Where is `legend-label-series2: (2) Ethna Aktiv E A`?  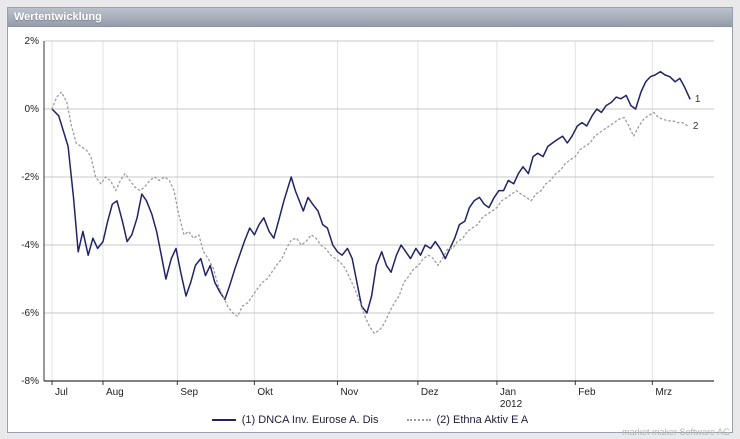
legend-label-series2: (2) Ethna Aktiv E A is located at coordinates (482, 420).